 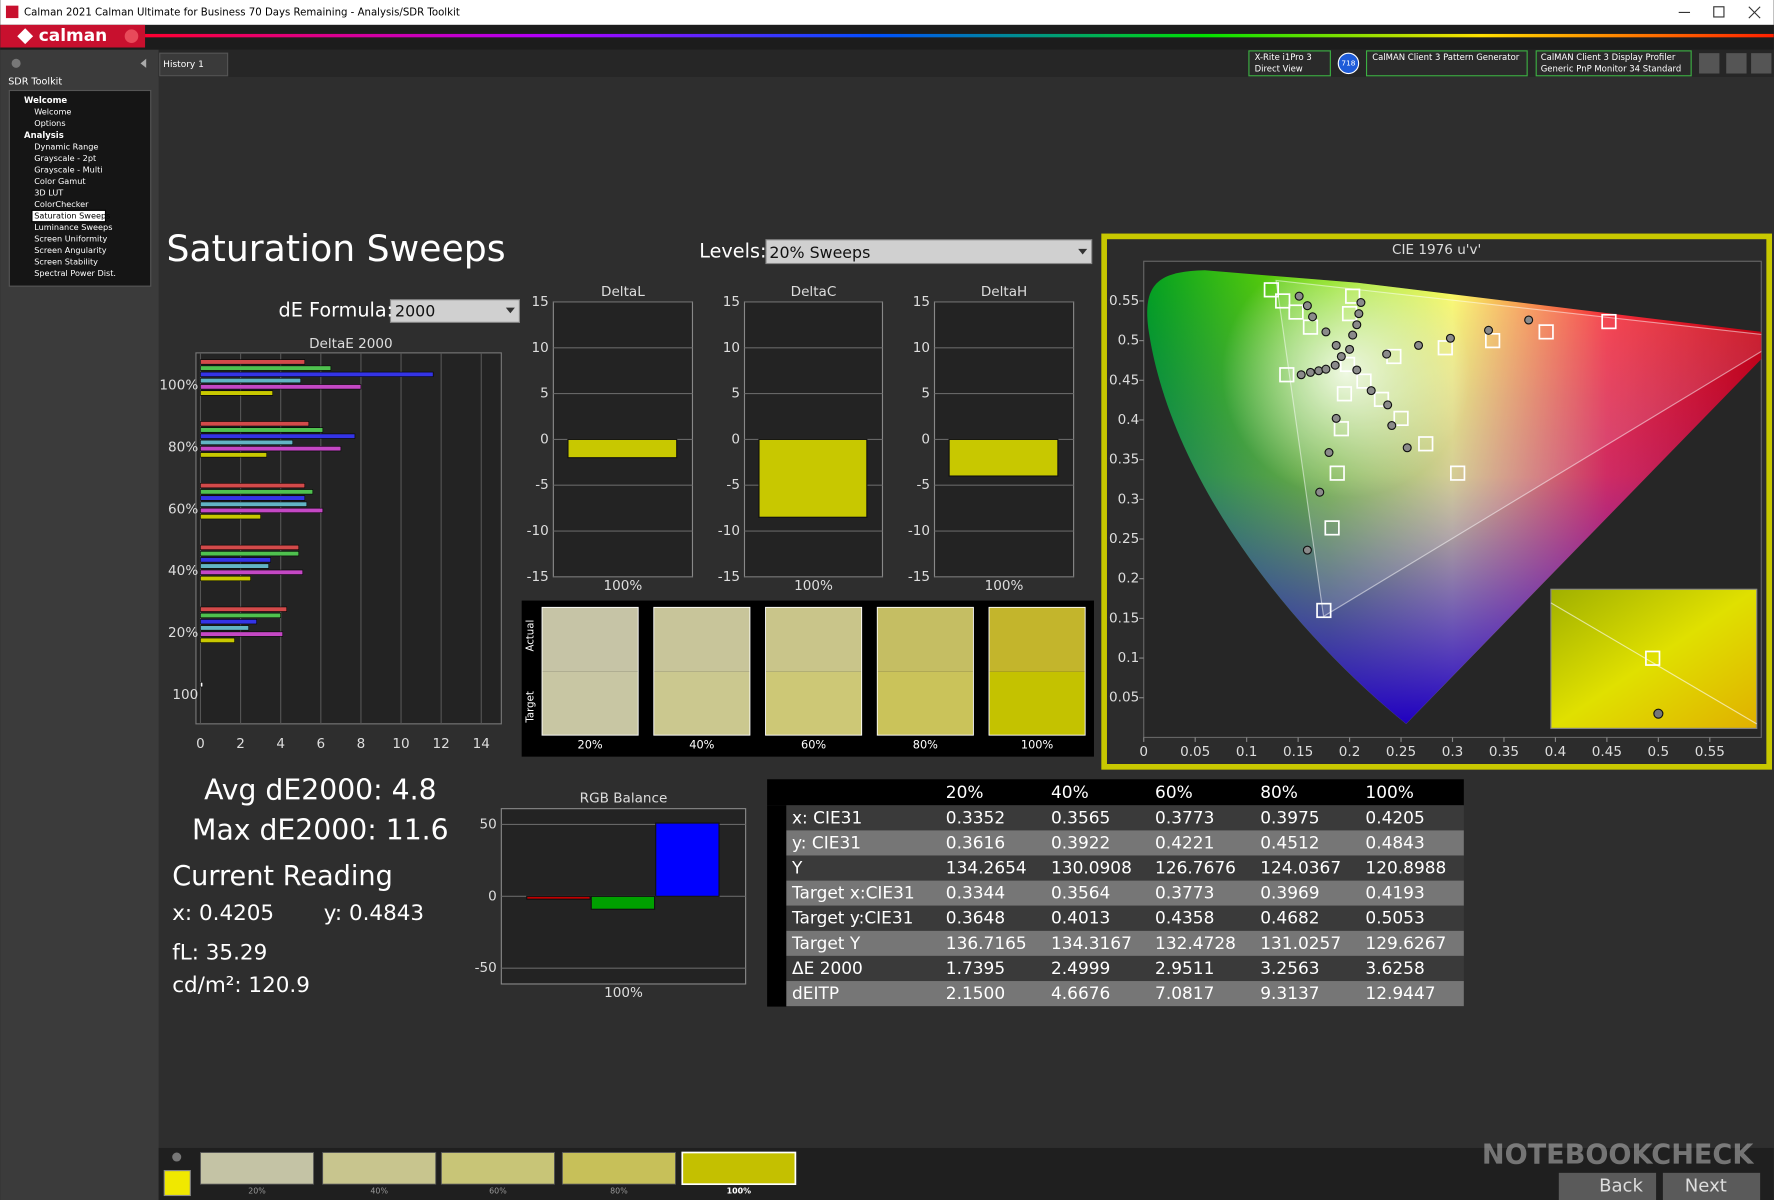 I want to click on table-row-label: y: CIE31, so click(x=826, y=842).